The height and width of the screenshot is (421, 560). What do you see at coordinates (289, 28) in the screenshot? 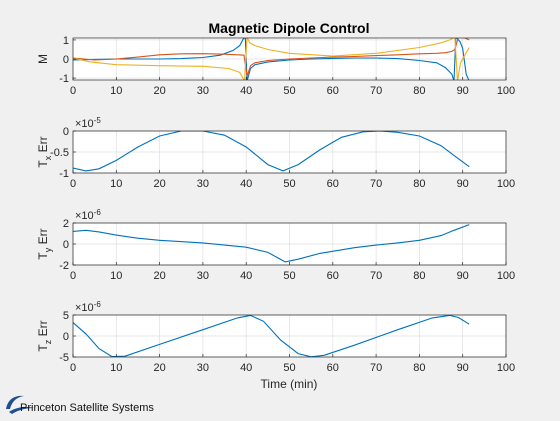
I see `chart-title: Magnetic Dipole Control` at bounding box center [289, 28].